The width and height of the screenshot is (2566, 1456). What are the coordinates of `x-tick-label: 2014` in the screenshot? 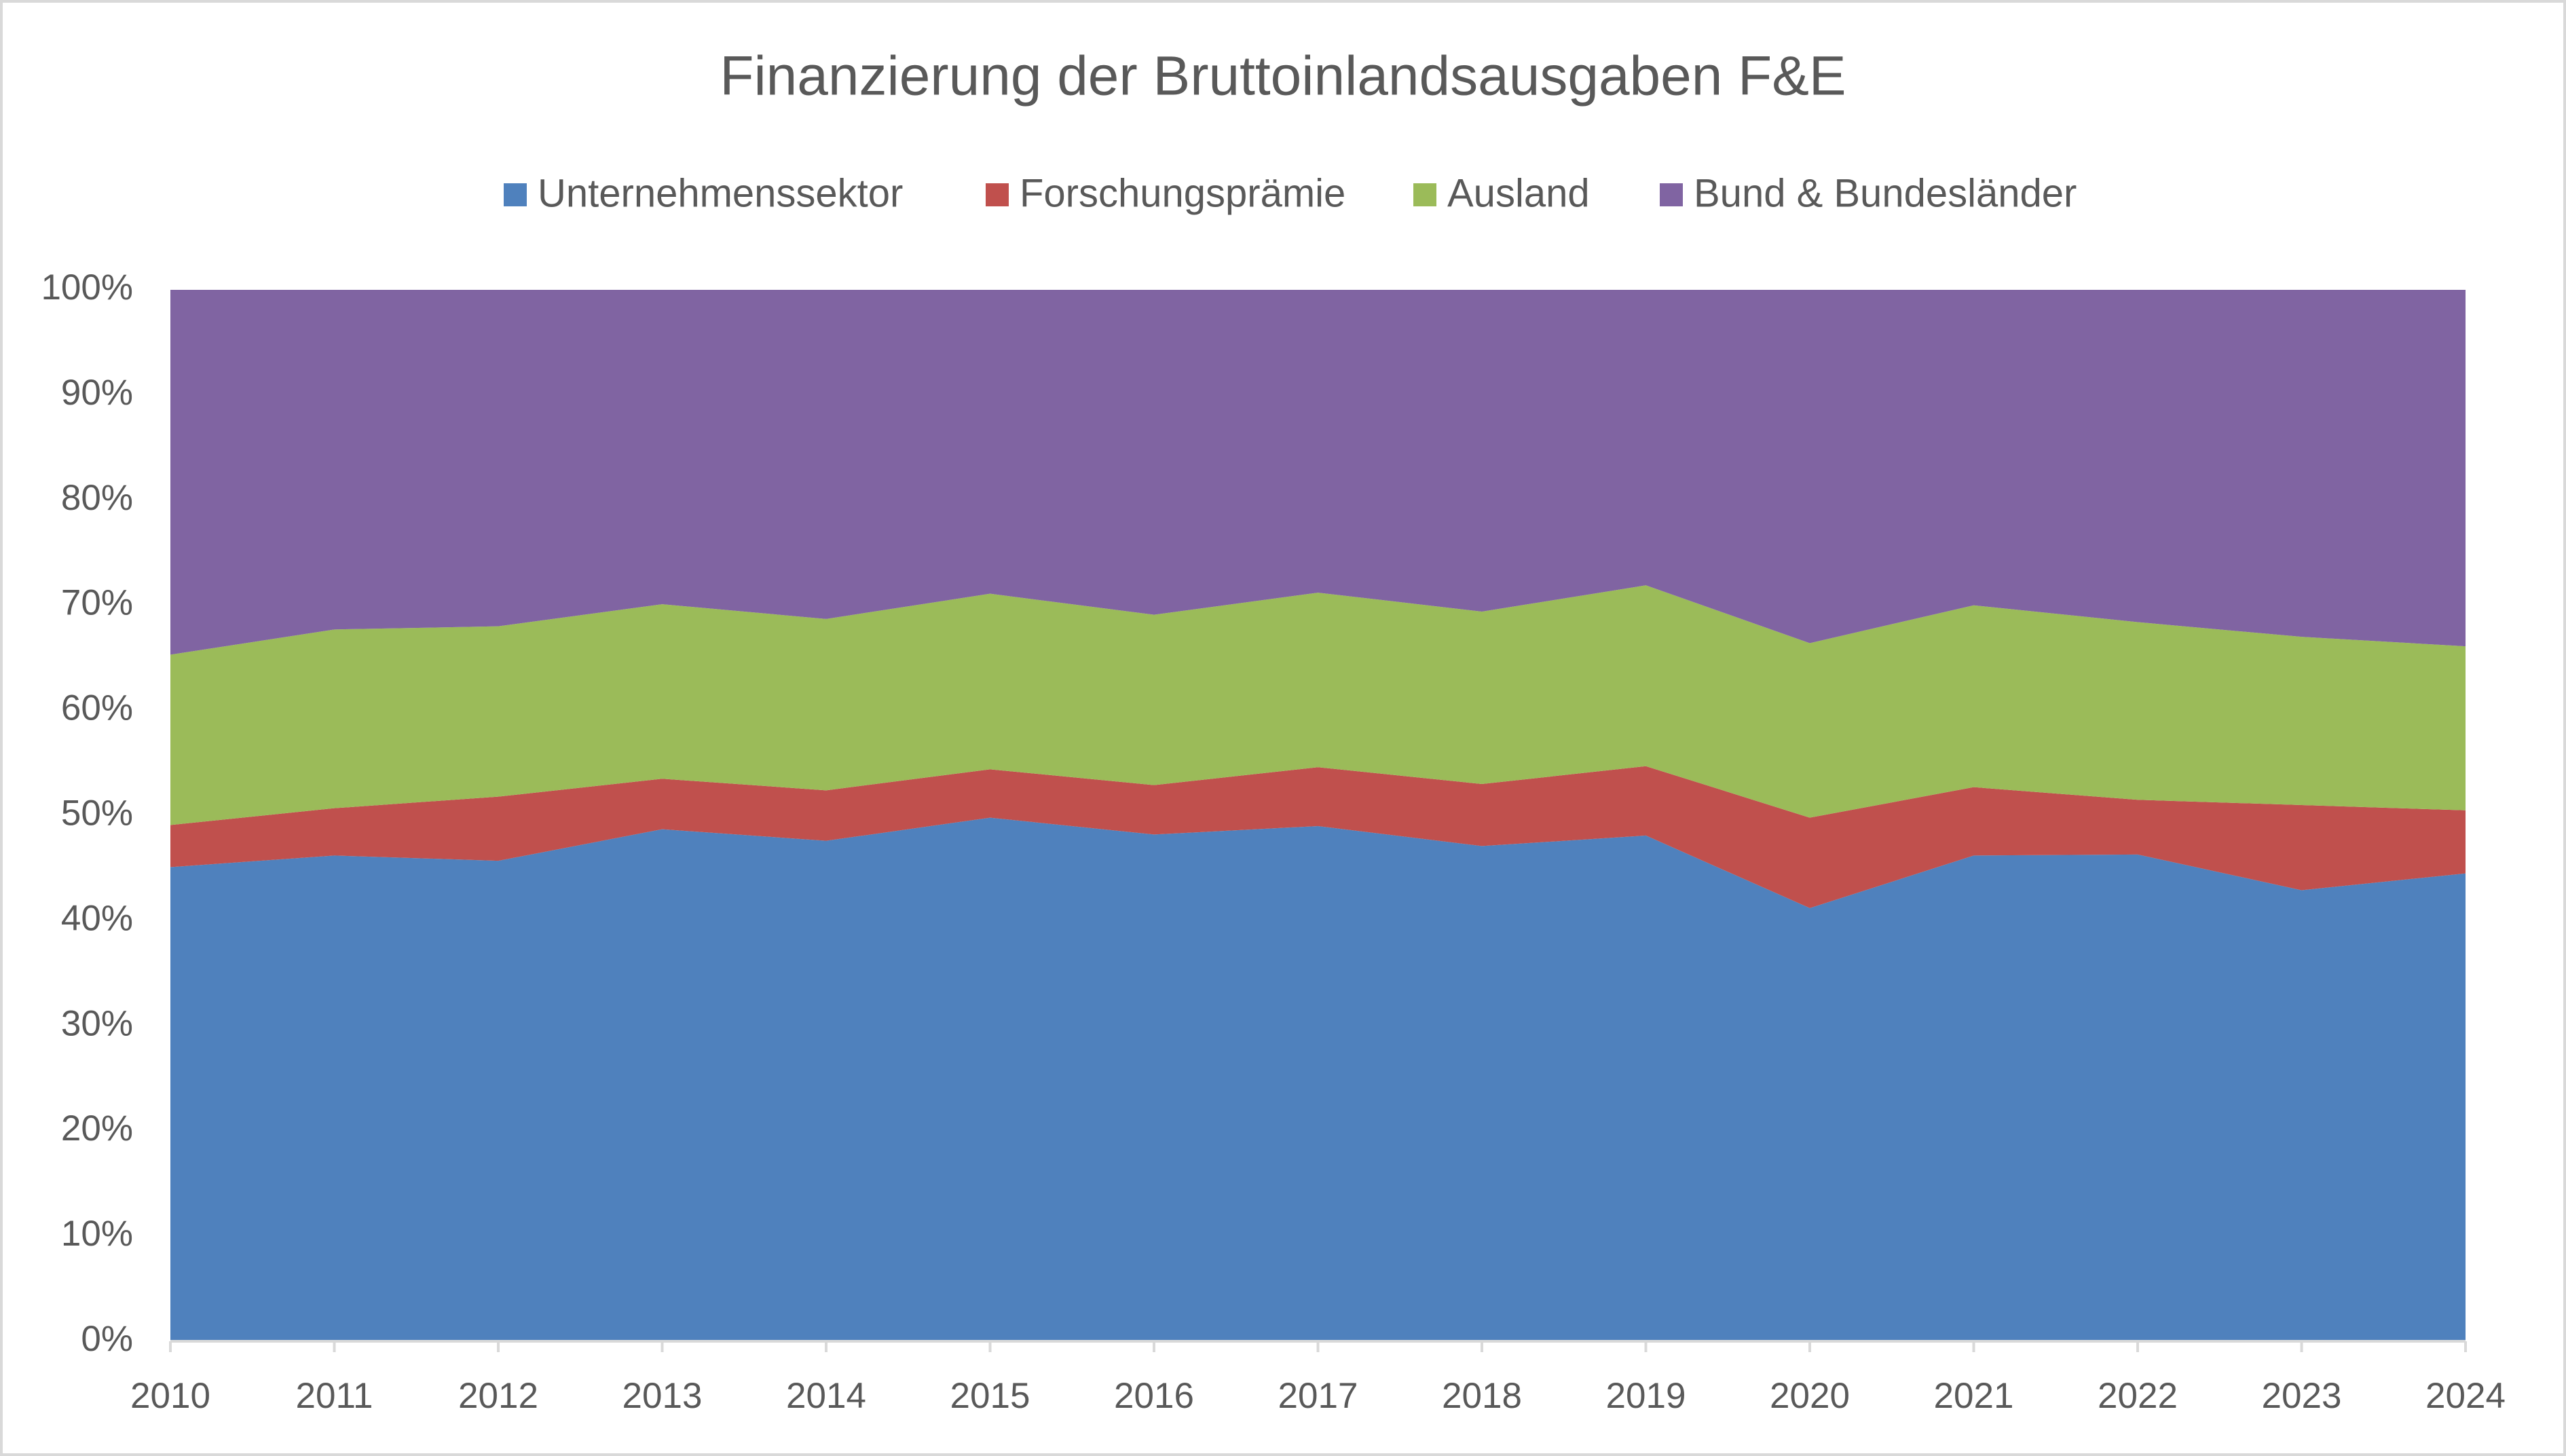 It's located at (826, 1396).